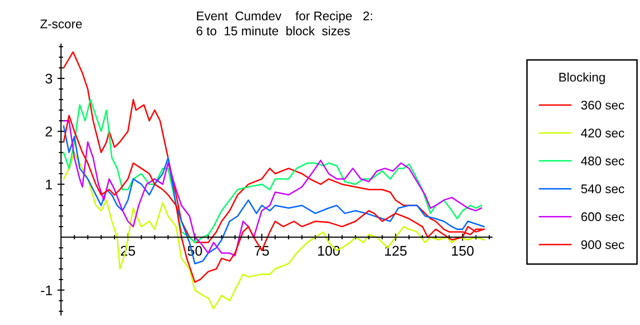 The image size is (640, 325). What do you see at coordinates (49, 185) in the screenshot?
I see `y-tick-label: 1` at bounding box center [49, 185].